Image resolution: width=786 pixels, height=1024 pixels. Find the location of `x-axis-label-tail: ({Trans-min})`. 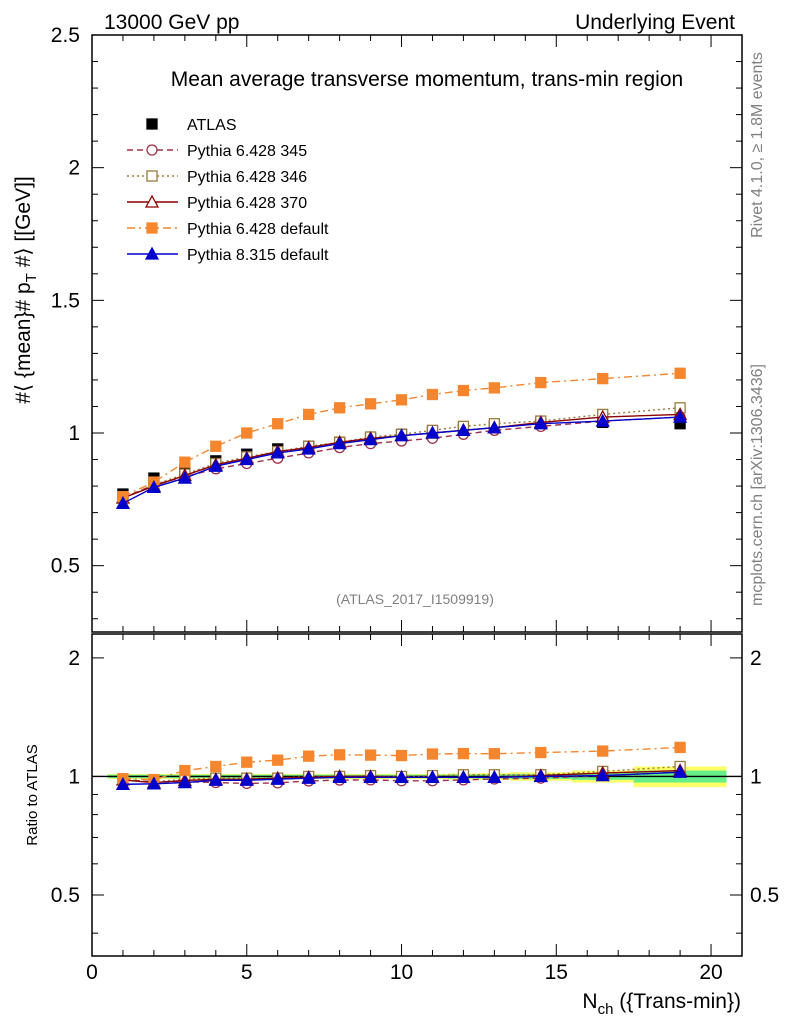

x-axis-label-tail: ({Trans-min}) is located at coordinates (677, 1001).